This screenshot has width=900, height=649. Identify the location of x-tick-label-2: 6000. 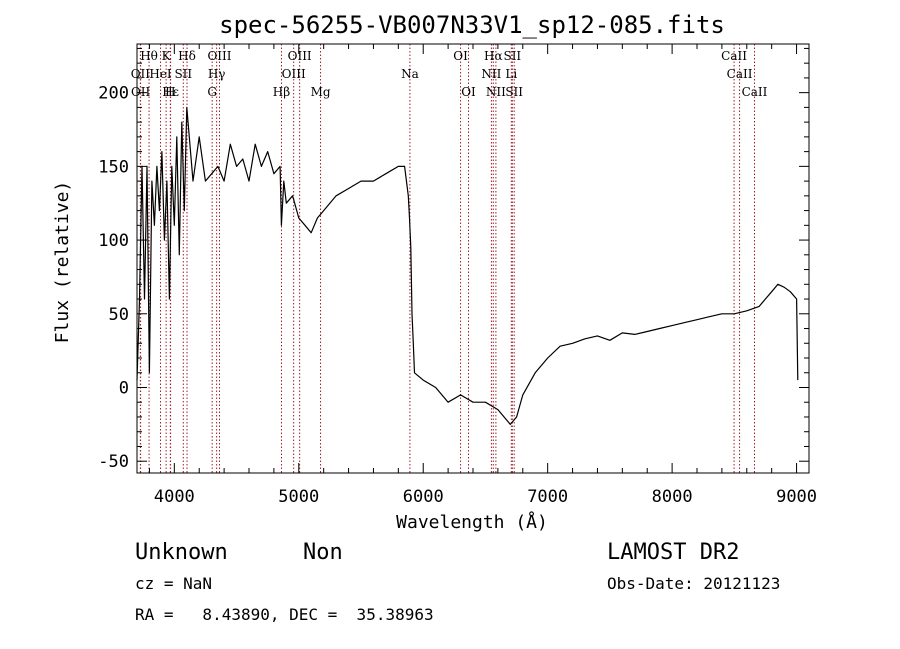
(423, 497).